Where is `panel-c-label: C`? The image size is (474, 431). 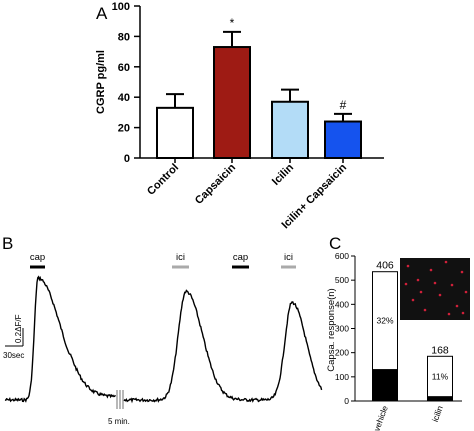
panel-c-label: C is located at coordinates (335, 243).